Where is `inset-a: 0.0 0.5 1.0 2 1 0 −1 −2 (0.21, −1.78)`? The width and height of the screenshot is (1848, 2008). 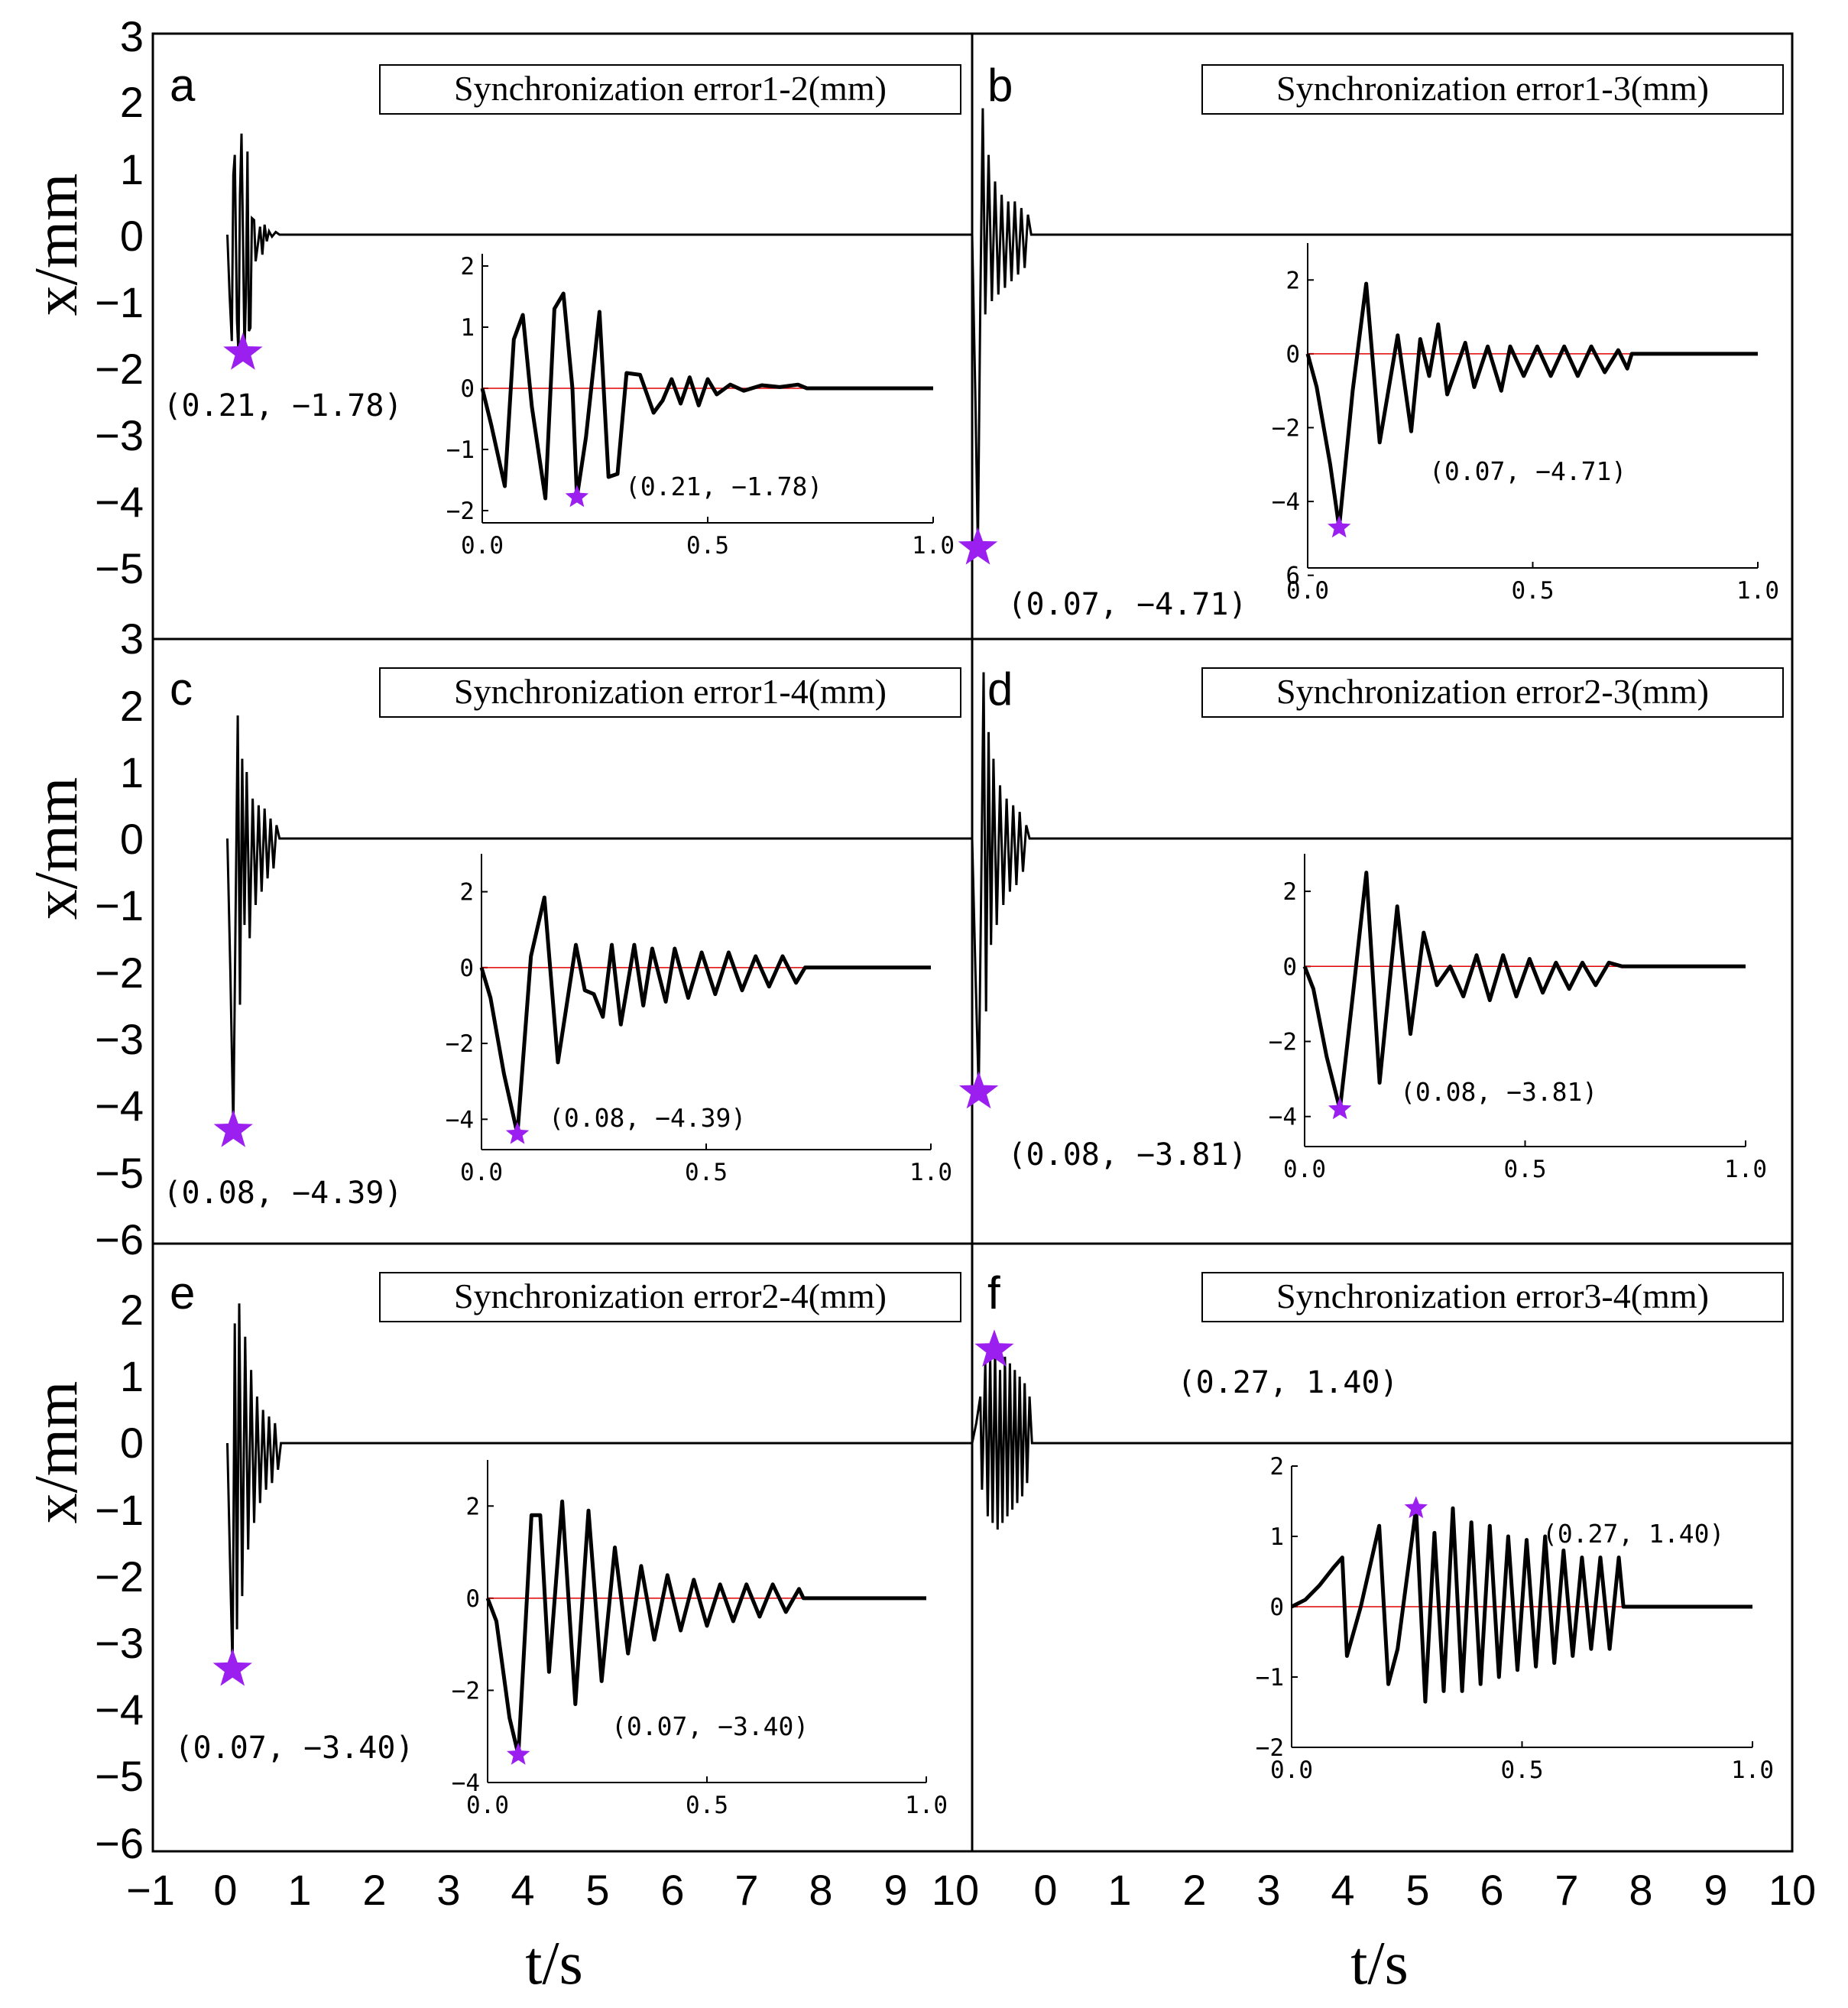
inset-a: 0.0 0.5 1.0 2 1 0 −1 −2 (0.21, −1.78) is located at coordinates (700, 406).